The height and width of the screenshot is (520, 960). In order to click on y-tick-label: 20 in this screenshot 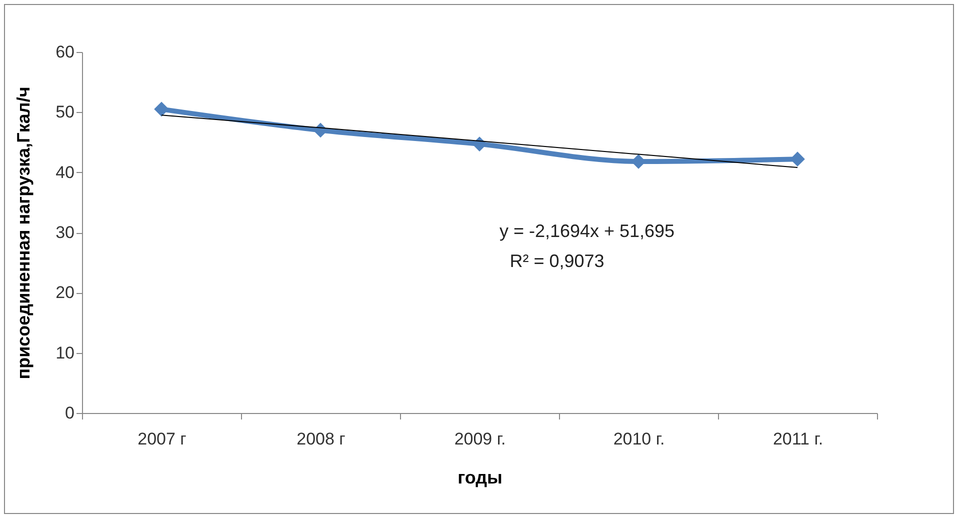, I will do `click(65, 292)`.